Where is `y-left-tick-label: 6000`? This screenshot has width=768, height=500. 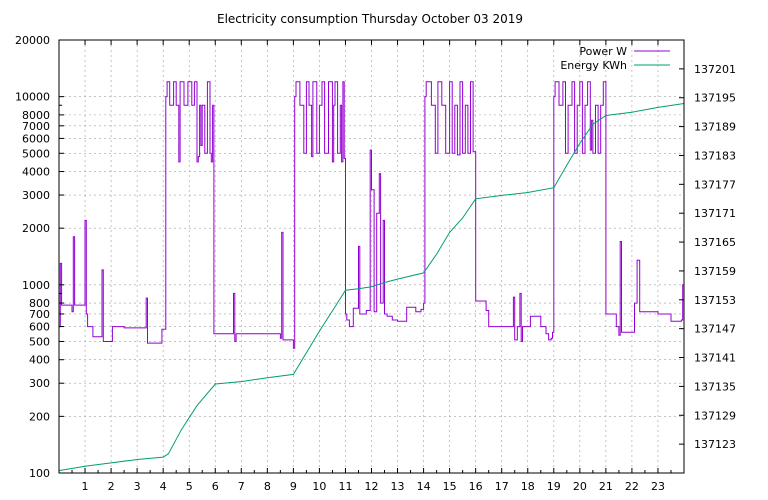
y-left-tick-label: 6000 is located at coordinates (36, 138).